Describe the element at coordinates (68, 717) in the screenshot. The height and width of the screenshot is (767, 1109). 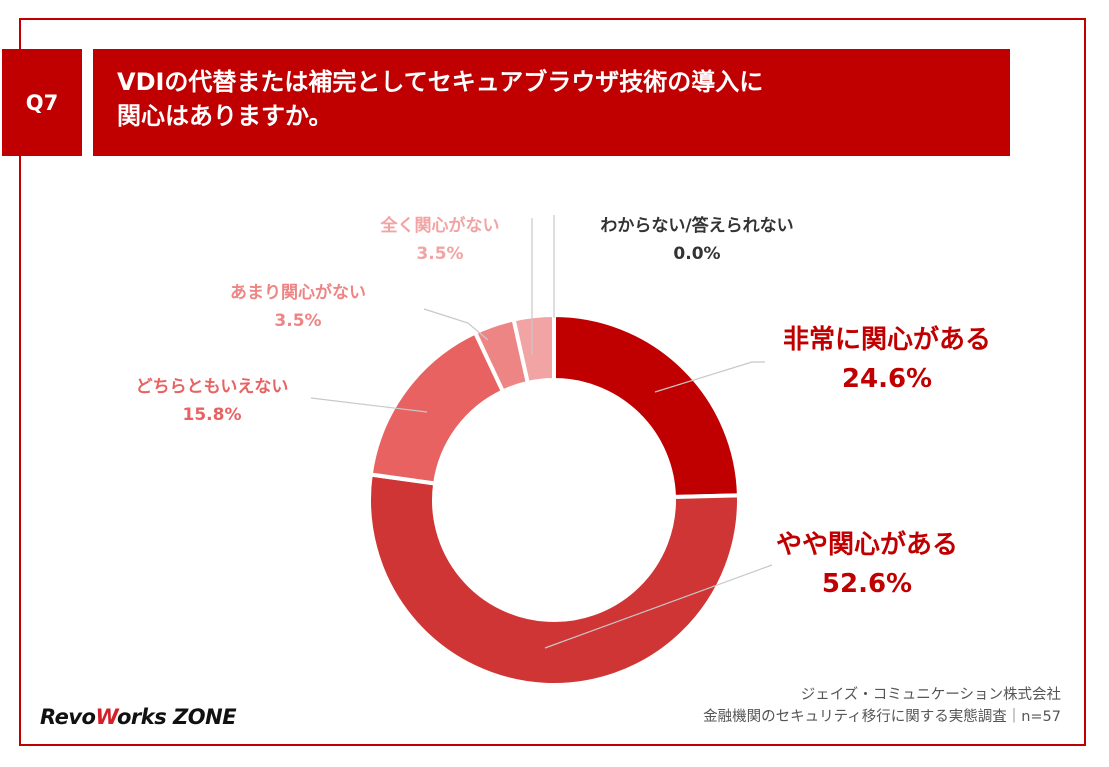
I see `logo-part-1: Revo` at that location.